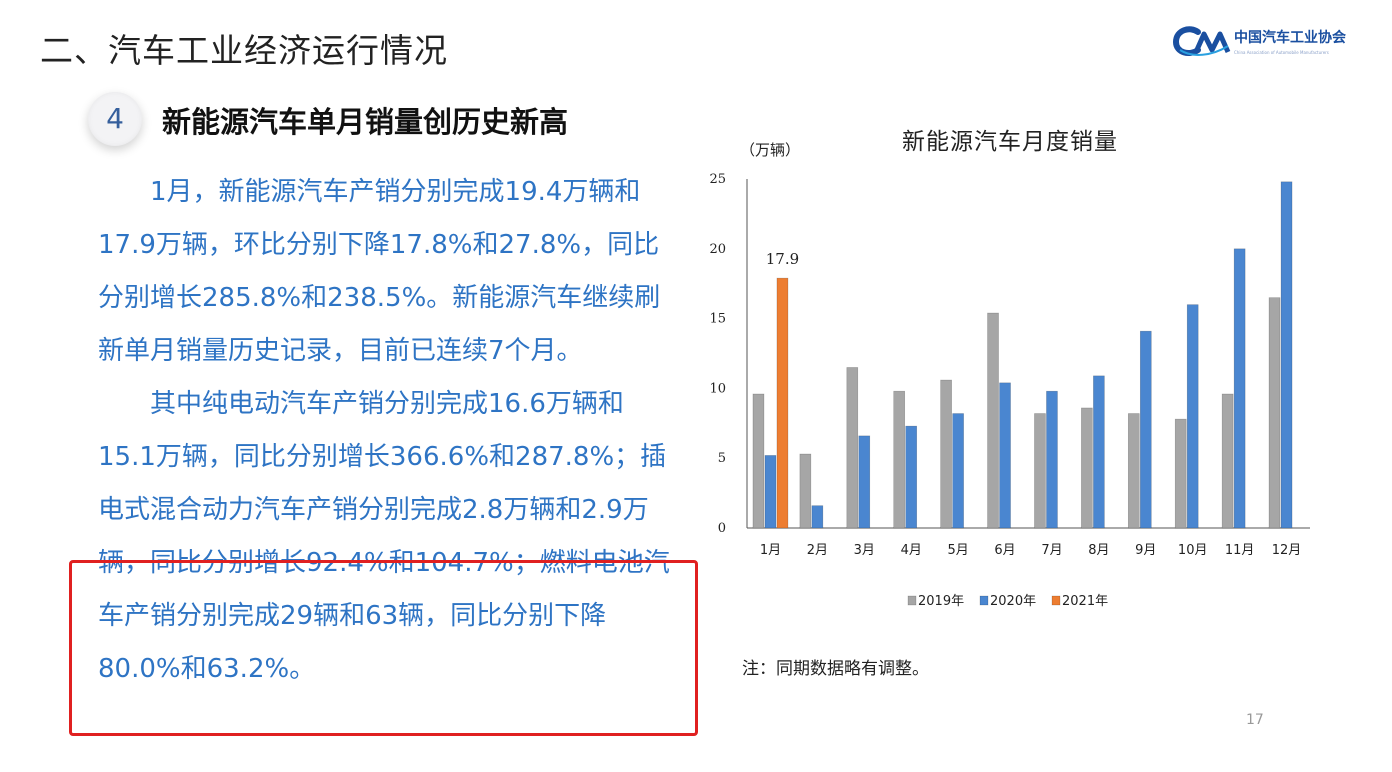 The height and width of the screenshot is (772, 1392). What do you see at coordinates (1052, 459) in the screenshot?
I see `bar-2020年-7月` at bounding box center [1052, 459].